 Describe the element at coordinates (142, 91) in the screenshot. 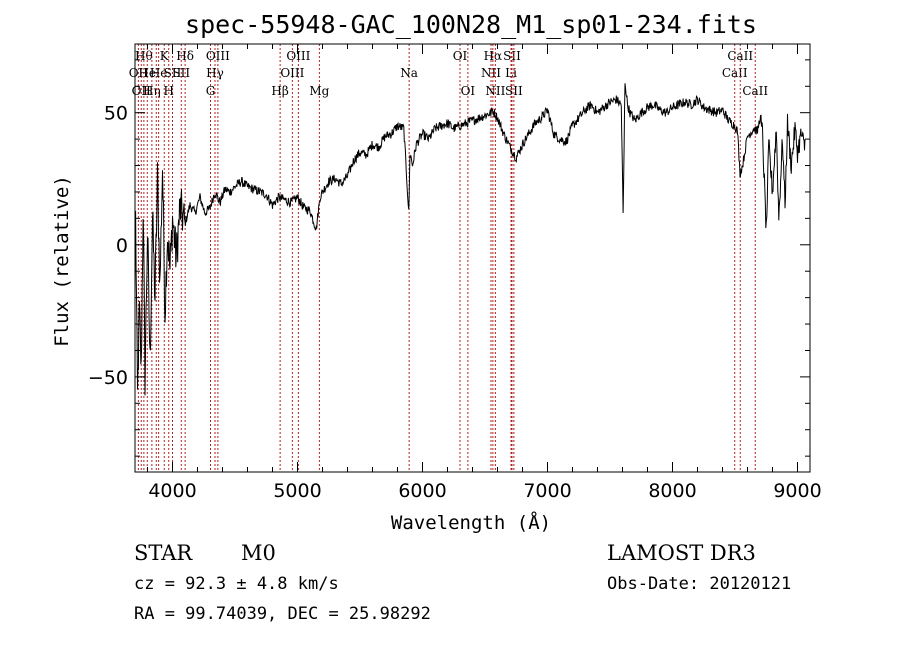

I see `line-marker-label-1: OII` at that location.